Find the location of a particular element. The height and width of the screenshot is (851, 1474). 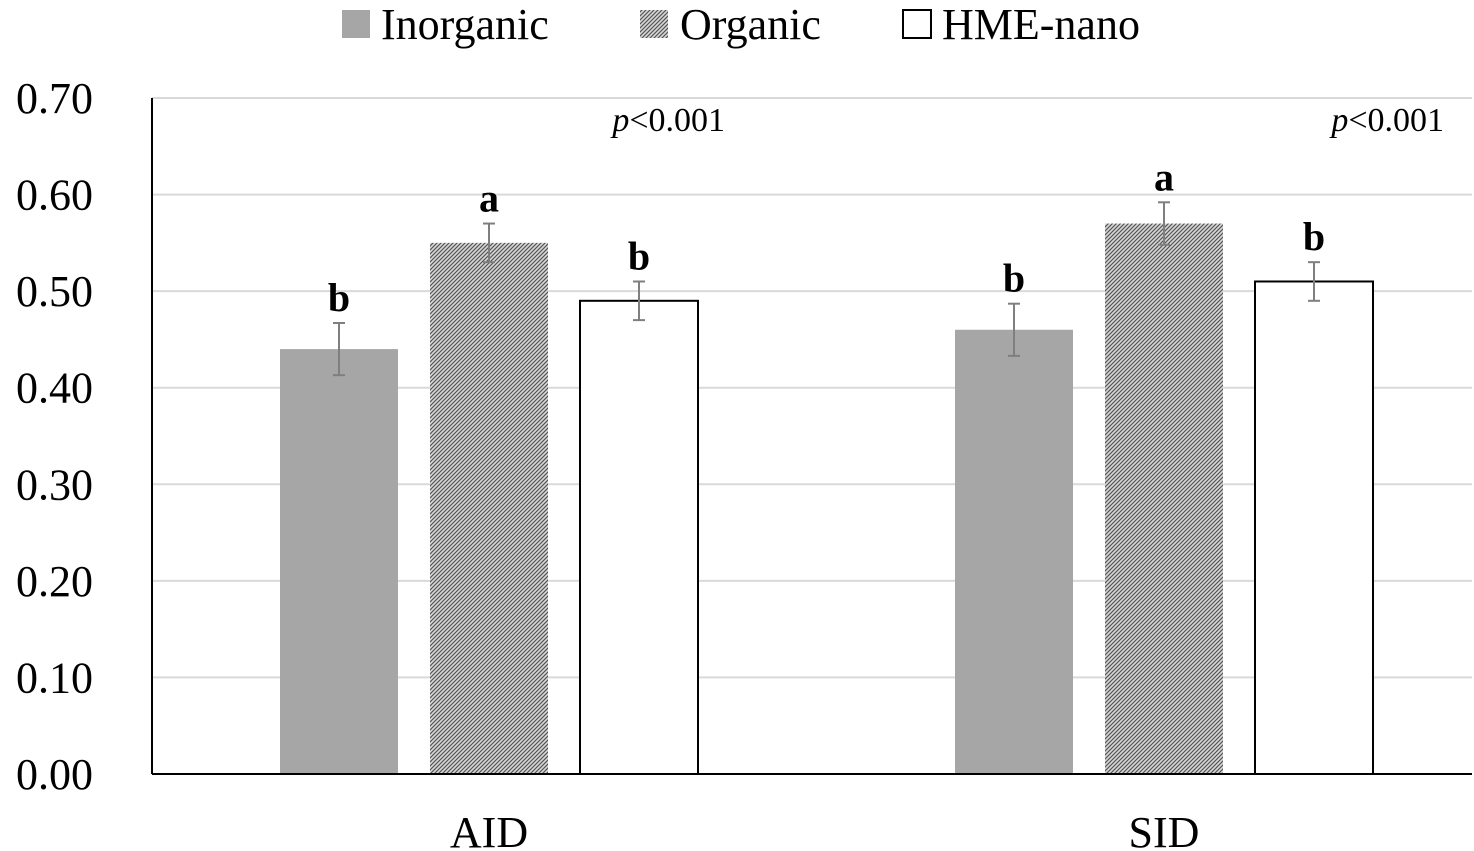

y-tick-label: 0.20 is located at coordinates (54, 581).